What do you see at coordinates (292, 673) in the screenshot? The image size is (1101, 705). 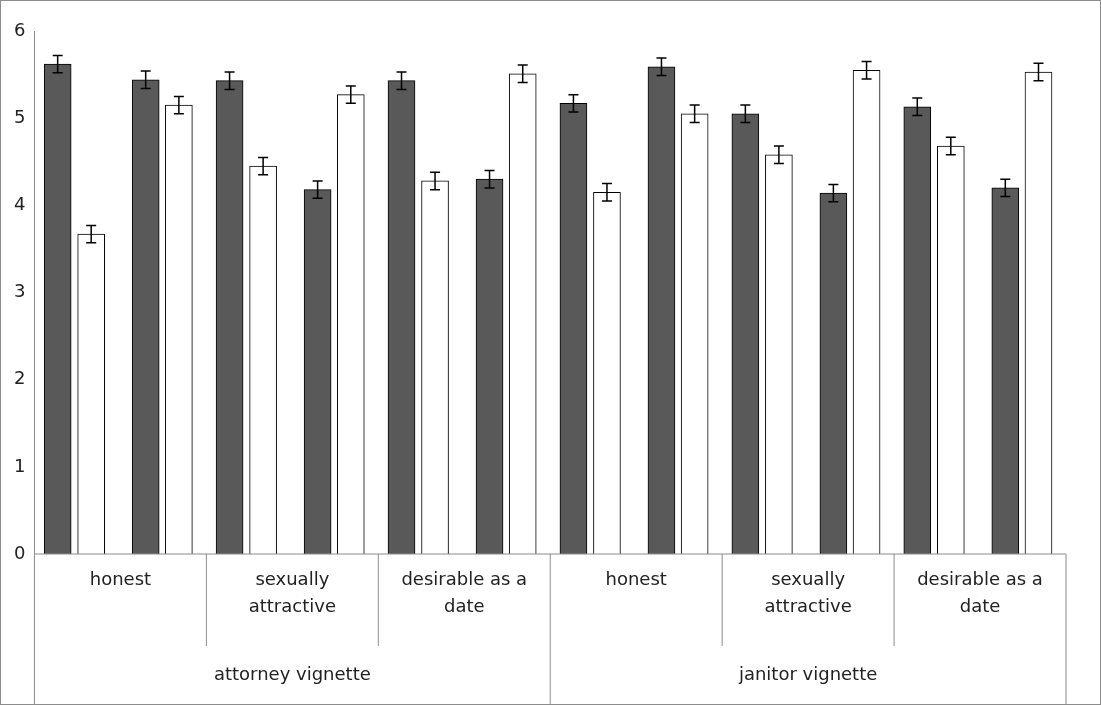 I see `text: attorney vignette` at bounding box center [292, 673].